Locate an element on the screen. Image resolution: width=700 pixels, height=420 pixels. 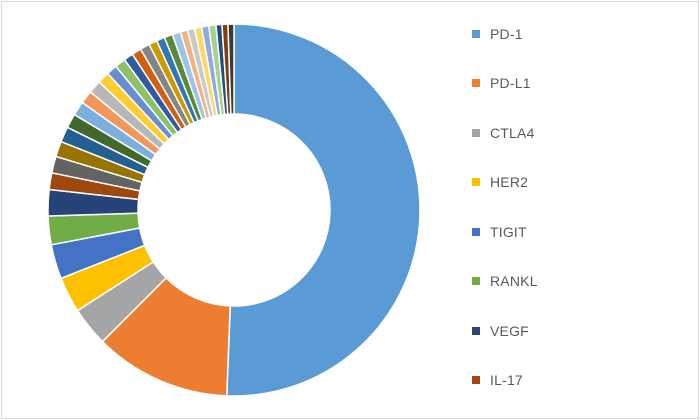
legend-label: IL-17 is located at coordinates (506, 379).